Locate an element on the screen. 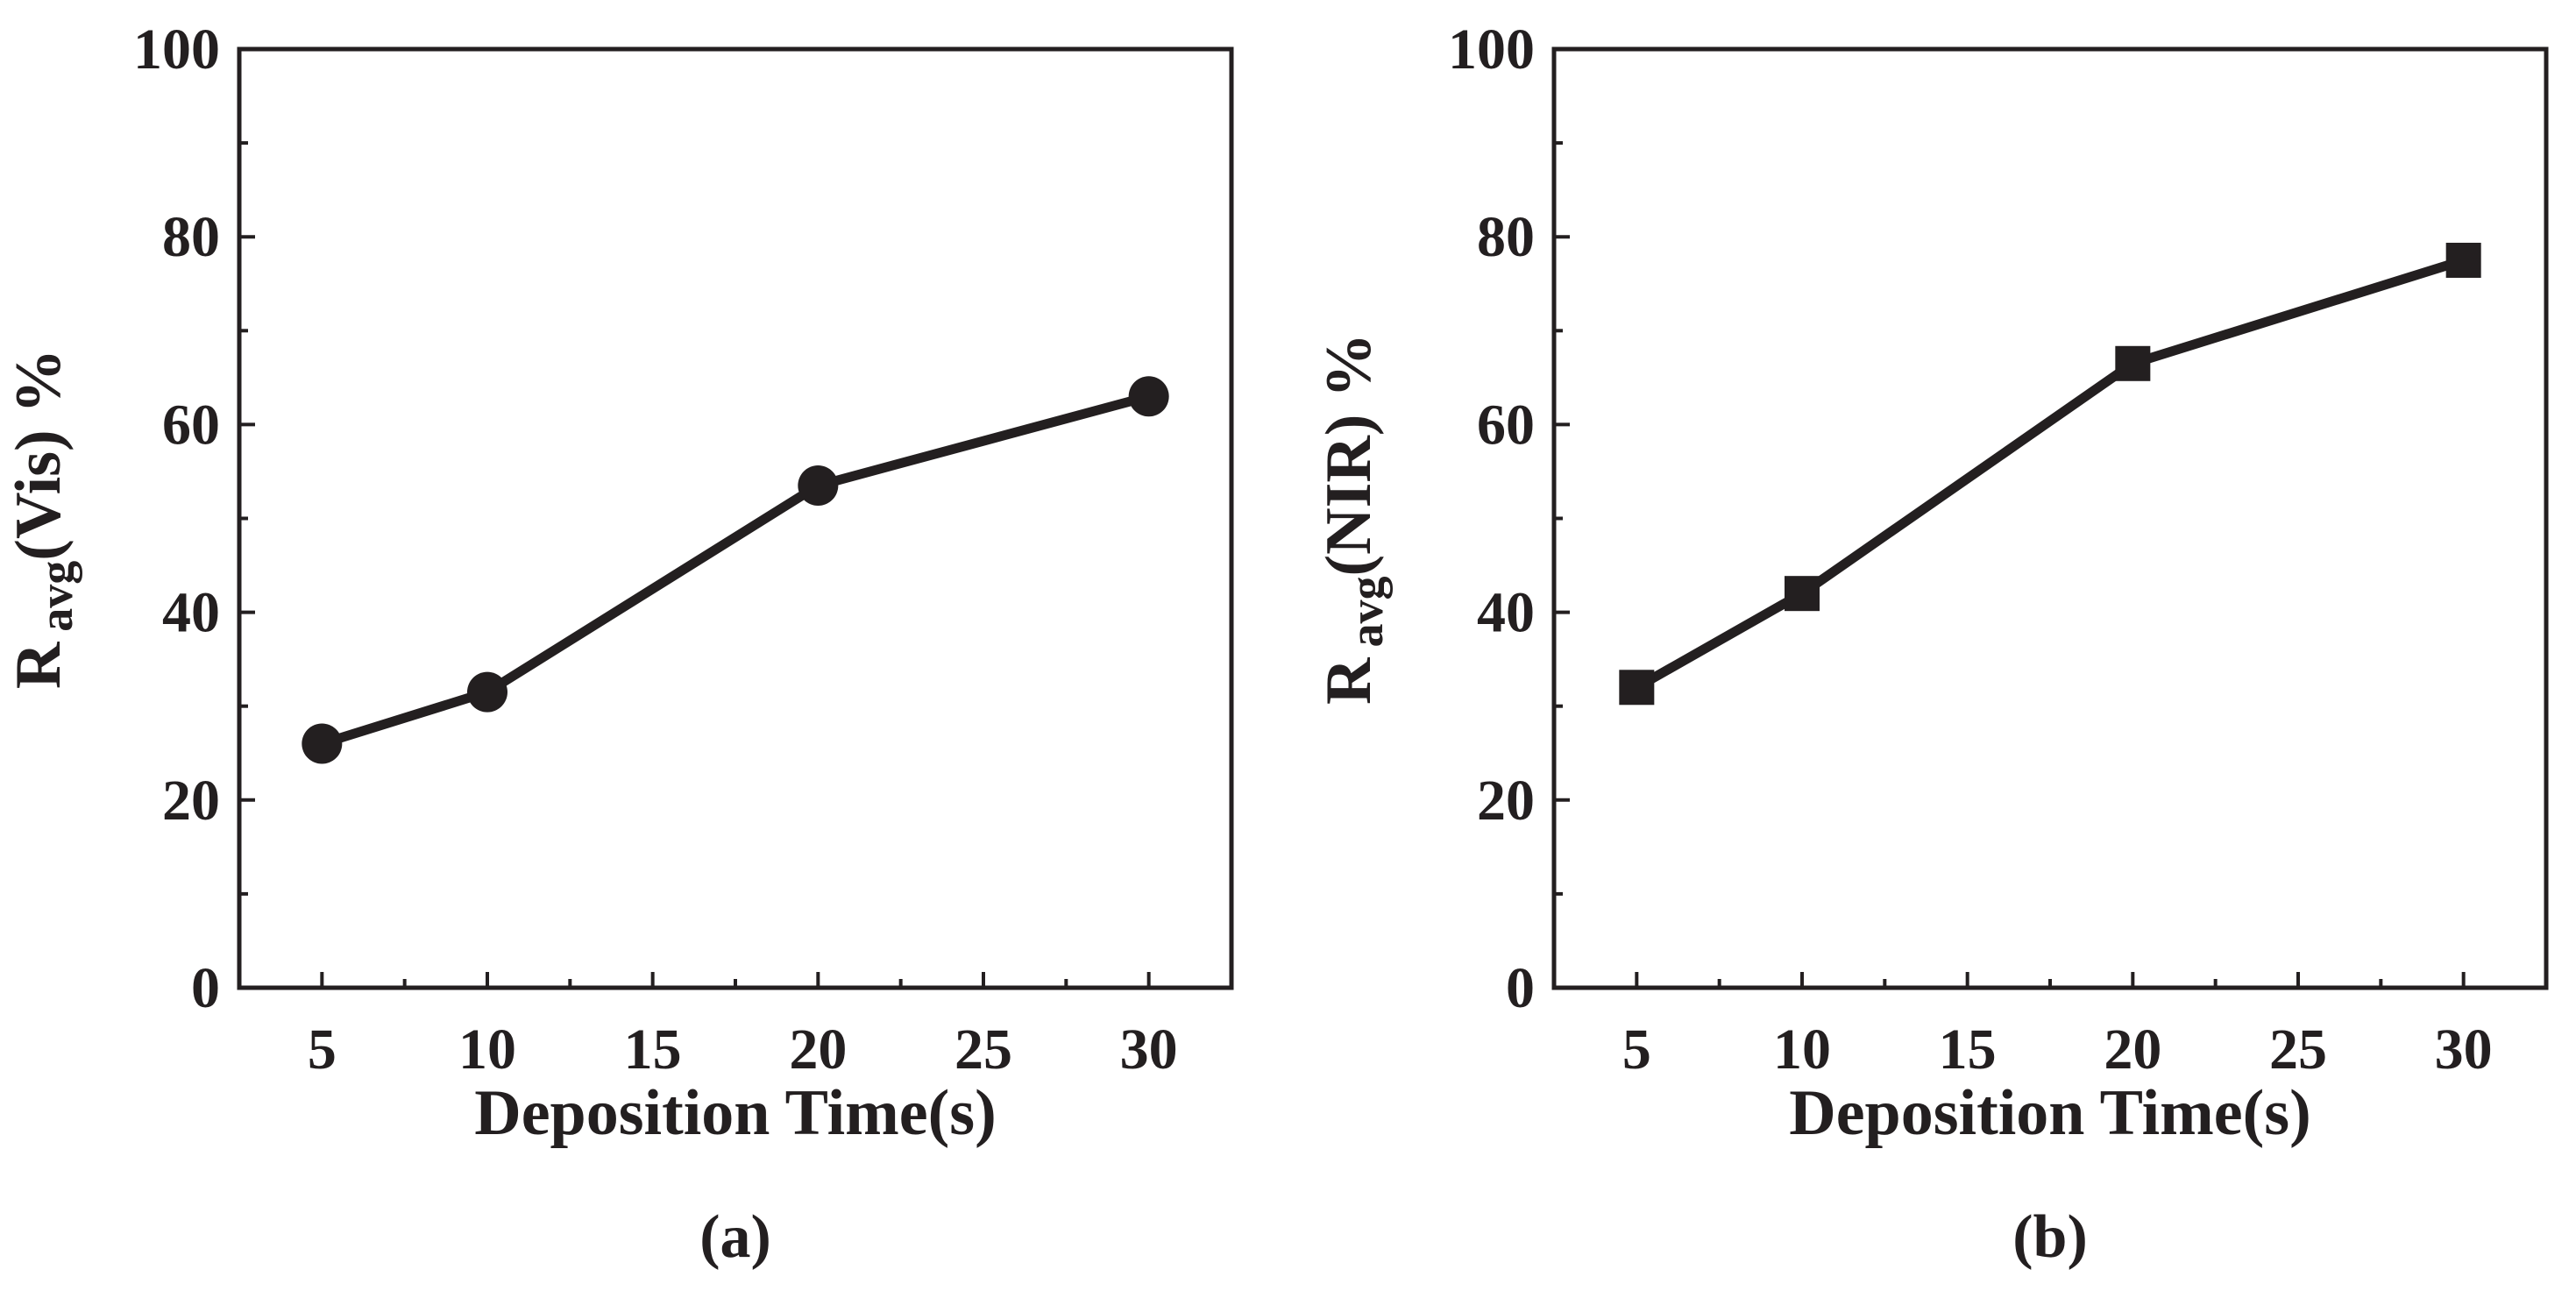 Image resolution: width=2576 pixels, height=1298 pixels. y-axis-title: Ravg(NIR) % is located at coordinates (1353, 519).